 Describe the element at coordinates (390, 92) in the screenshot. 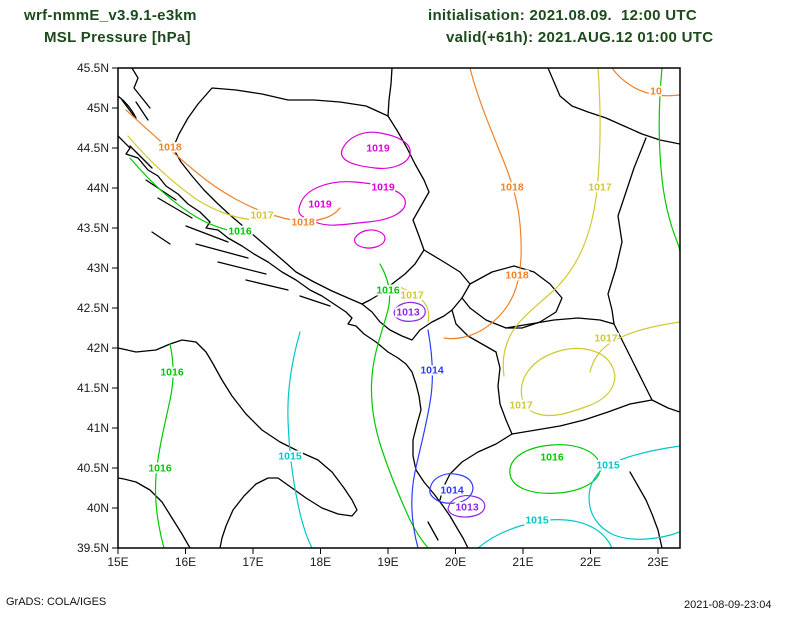

I see `border-croatia-serbia` at that location.